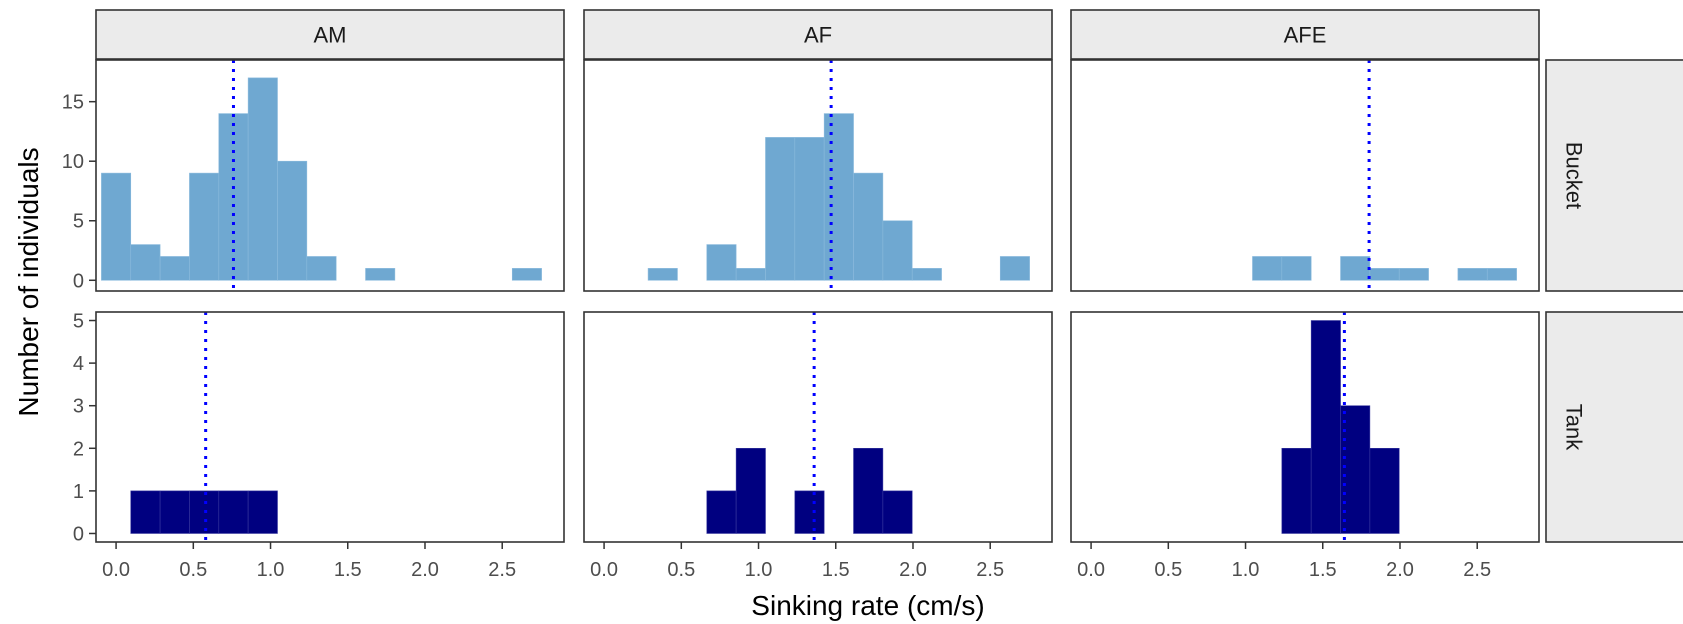 This screenshot has height=624, width=1683. I want to click on panel-am-tank: 0 1 2 3 4 5 0.0 0.5 1.0 1.5 2.0 2.5, so click(319, 446).